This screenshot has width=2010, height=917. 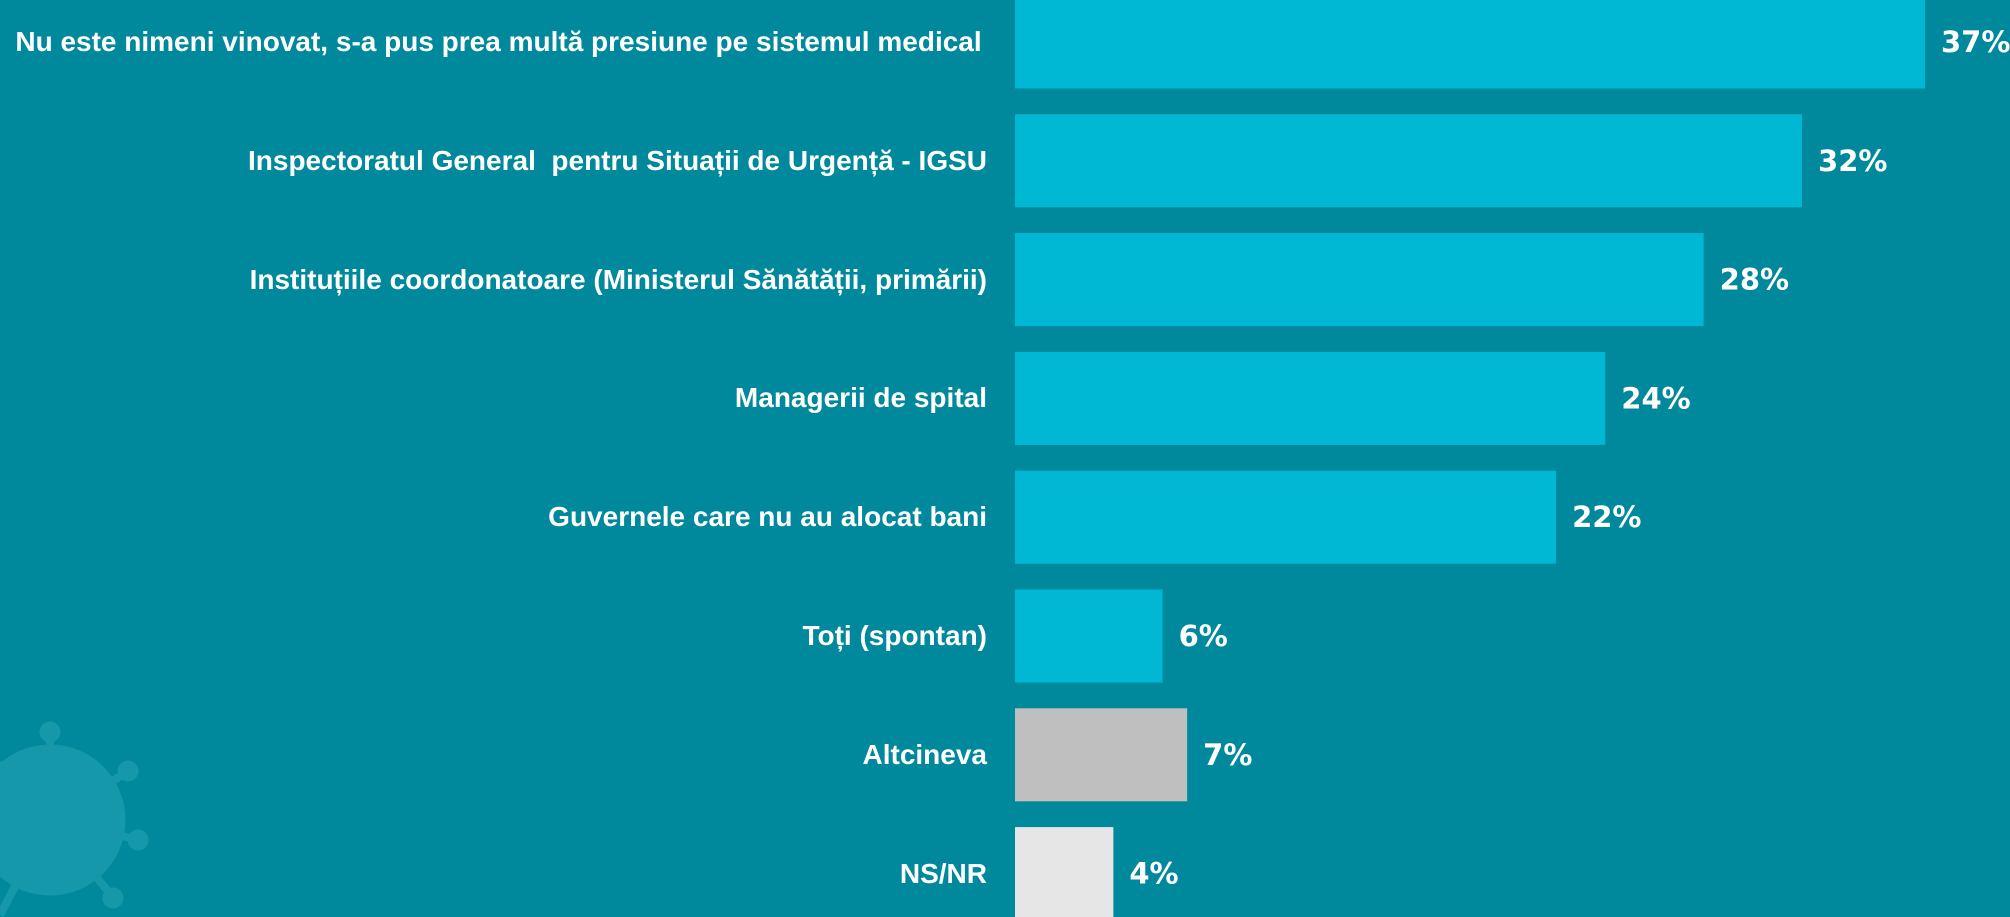 I want to click on category-label: Toți (spontan), so click(x=894, y=635).